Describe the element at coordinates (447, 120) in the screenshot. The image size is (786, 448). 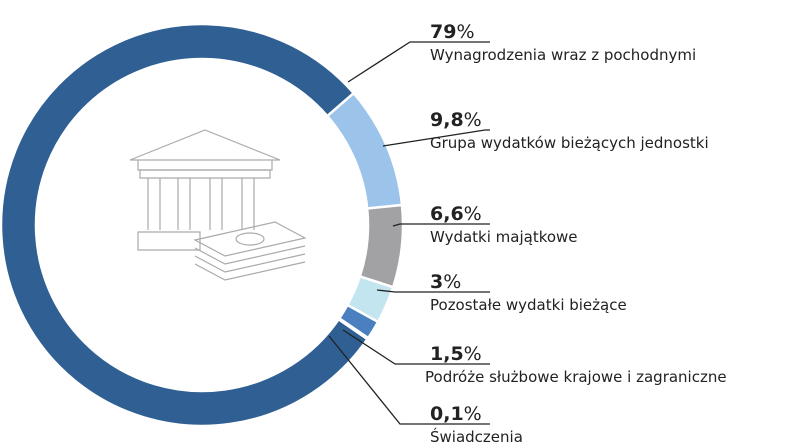
I see `value-number: 9,8` at that location.